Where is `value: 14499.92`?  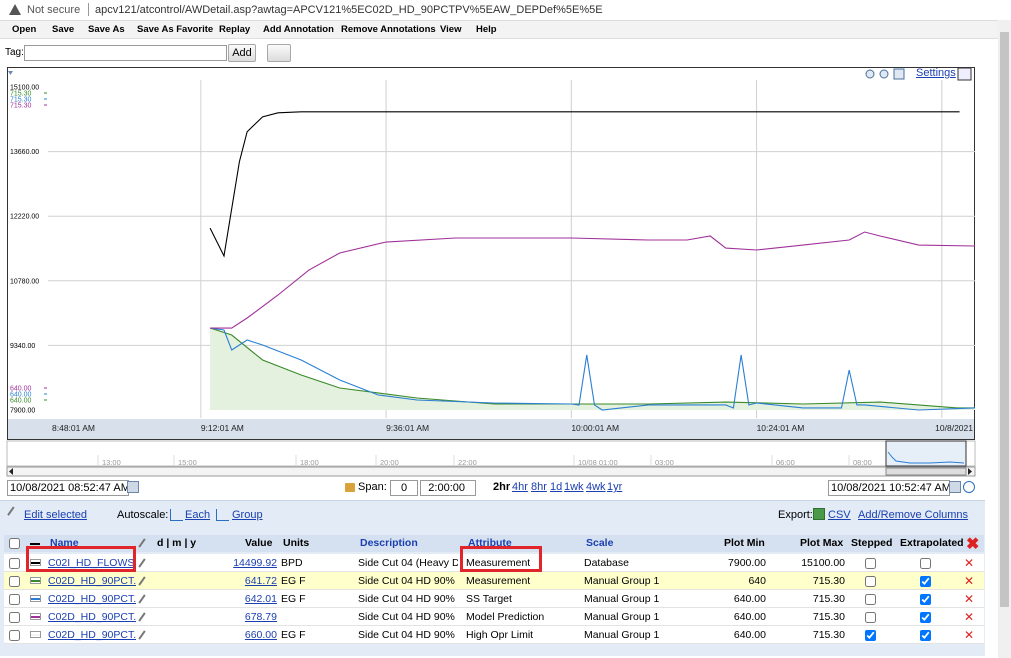 value: 14499.92 is located at coordinates (255, 563).